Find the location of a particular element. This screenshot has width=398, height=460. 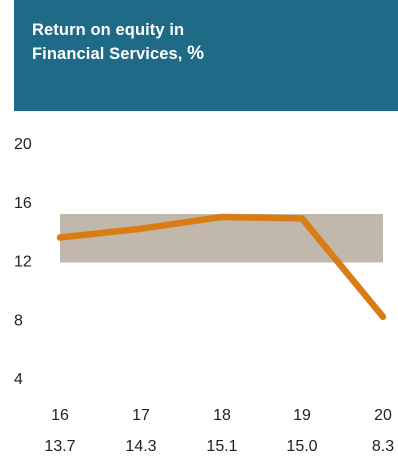

value-label: 14.3 is located at coordinates (140, 446).